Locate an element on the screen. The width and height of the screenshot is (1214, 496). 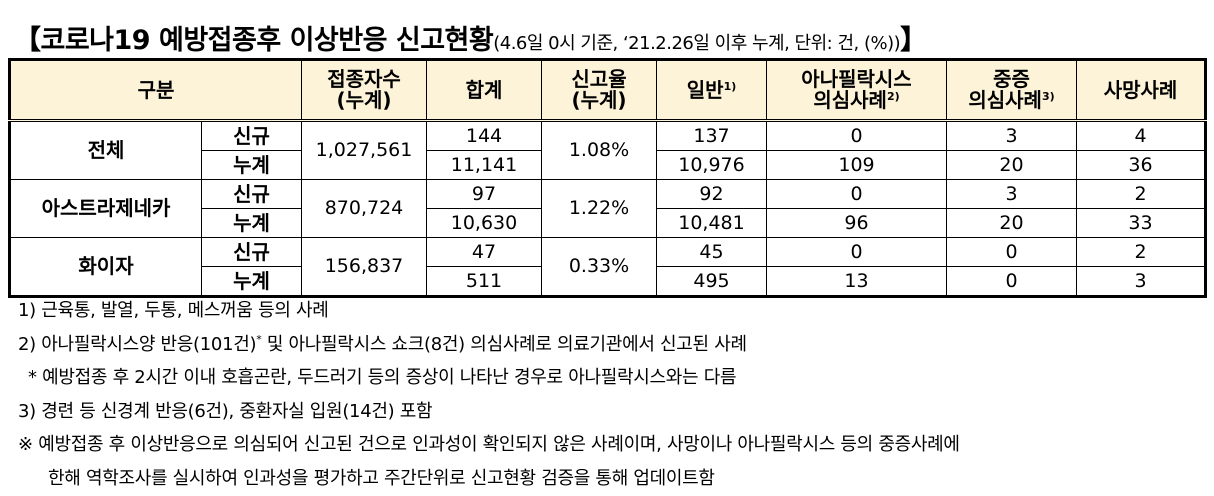
header-text: 합계 is located at coordinates (484, 89).